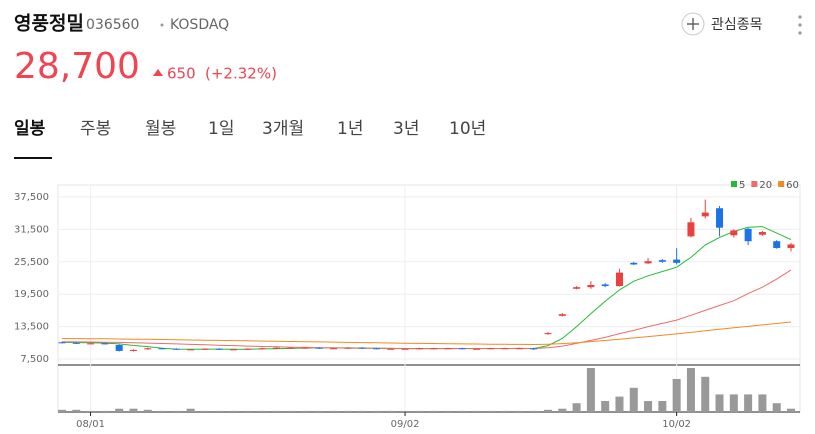  Describe the element at coordinates (800, 25) in the screenshot. I see `more-menu` at that location.